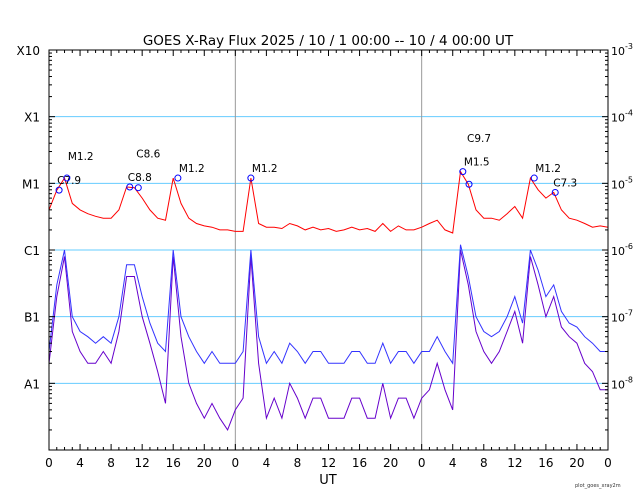 The height and width of the screenshot is (500, 640). I want to click on footnote: plot_goes_xray2m, so click(598, 486).